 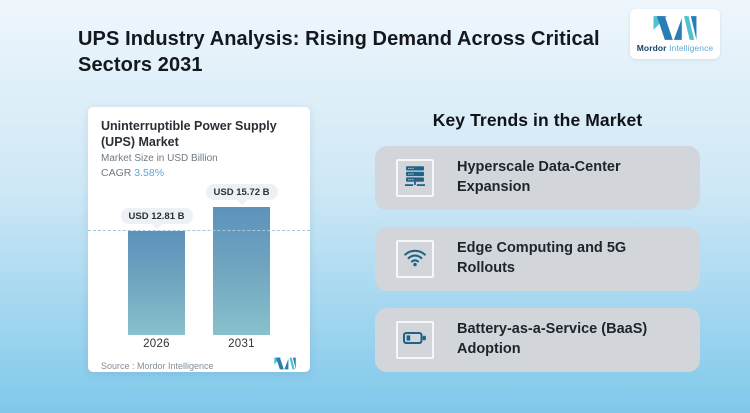 What do you see at coordinates (156, 216) in the screenshot?
I see `bar-value-label: USD 12.81 B` at bounding box center [156, 216].